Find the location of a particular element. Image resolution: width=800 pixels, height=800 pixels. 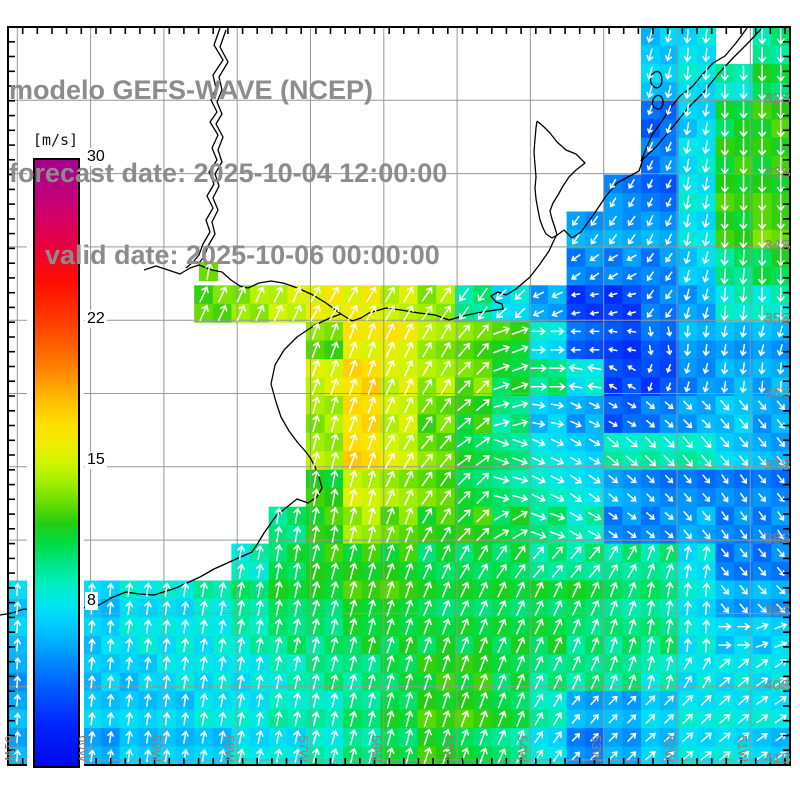

lat-label-36S: 36S is located at coordinates (777, 392).